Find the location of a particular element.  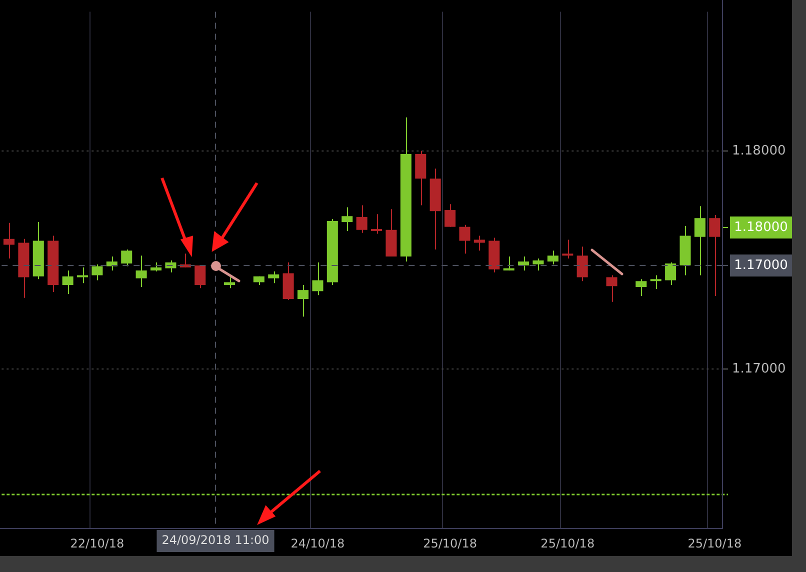

x-tick-label: 22/10/18 is located at coordinates (97, 543).